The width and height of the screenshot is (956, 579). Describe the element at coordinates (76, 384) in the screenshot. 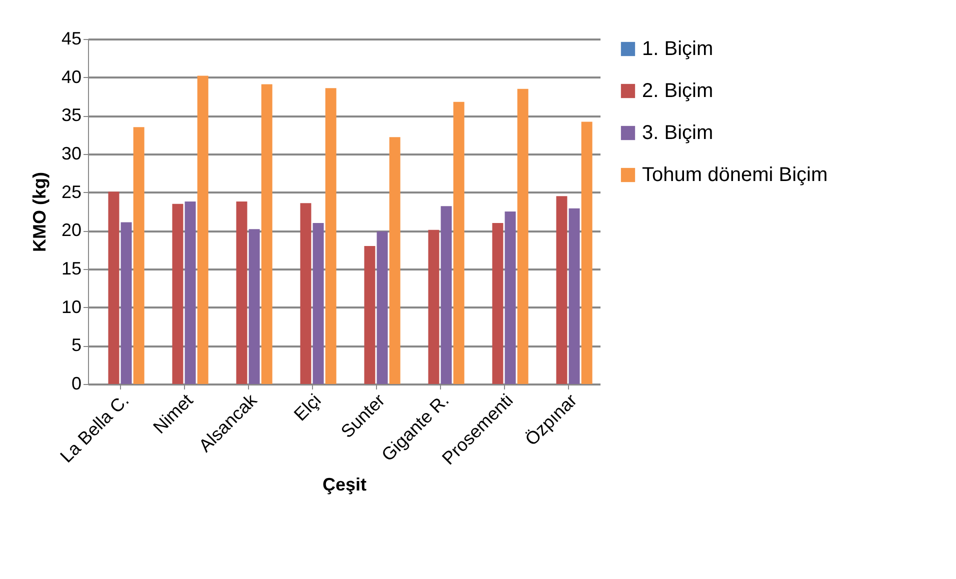

I see `y-tick-label: 0` at that location.